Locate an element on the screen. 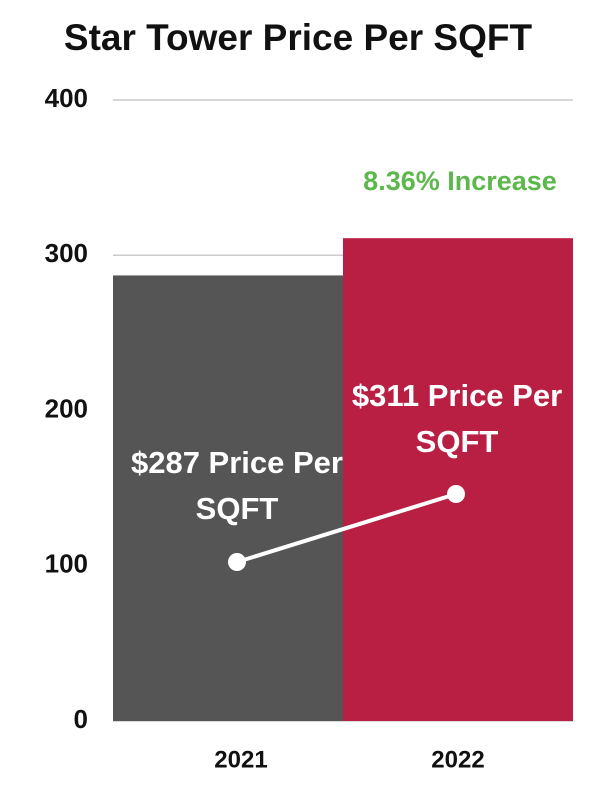 This screenshot has width=604, height=785. y-tick-label: 100 is located at coordinates (66, 564).